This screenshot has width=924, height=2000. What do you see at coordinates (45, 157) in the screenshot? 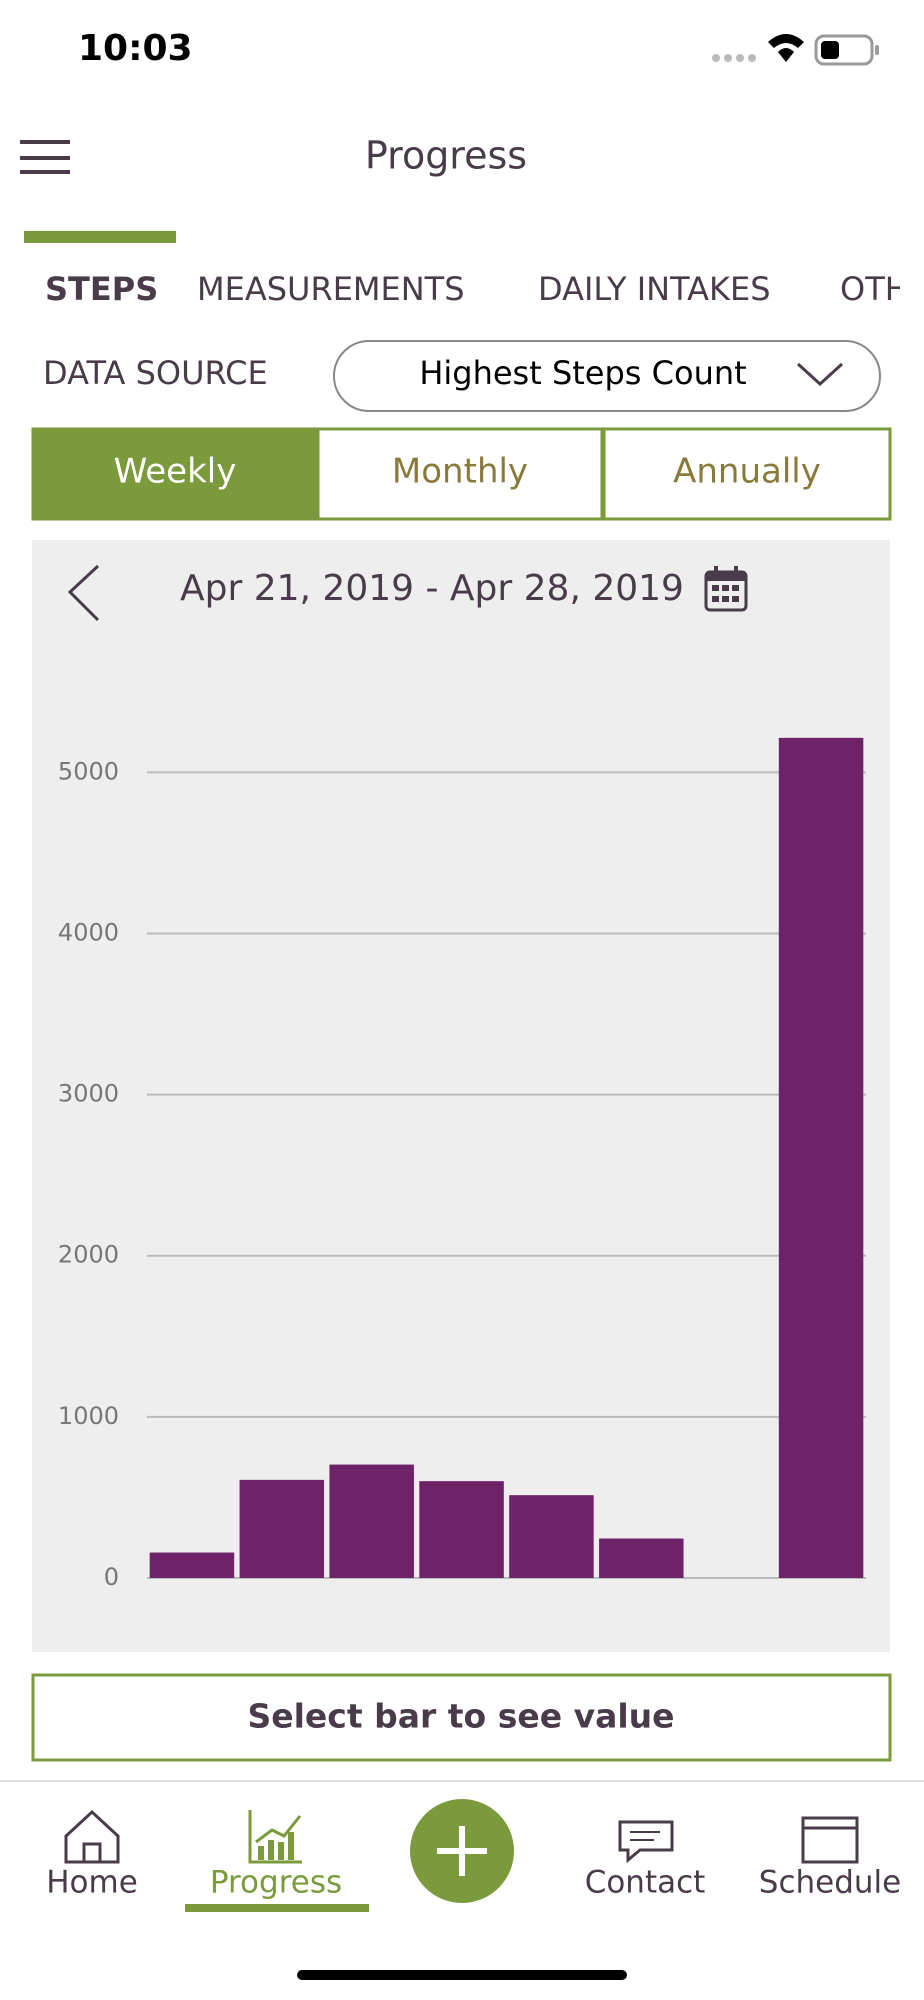
I see `menu-button` at bounding box center [45, 157].